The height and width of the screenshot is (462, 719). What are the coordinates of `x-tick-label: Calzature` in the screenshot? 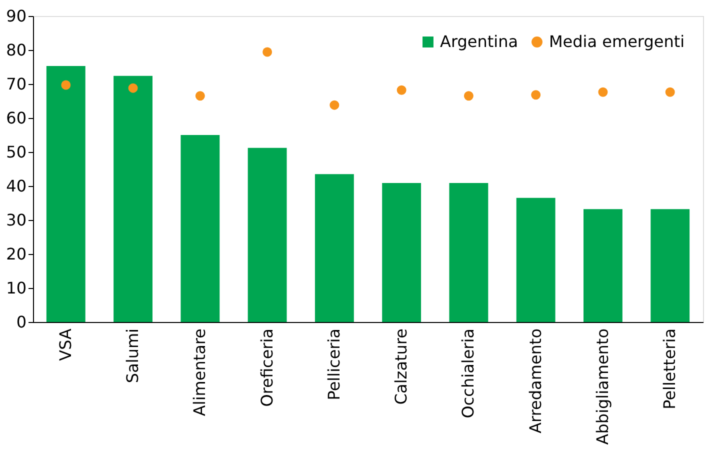 It's located at (401, 366).